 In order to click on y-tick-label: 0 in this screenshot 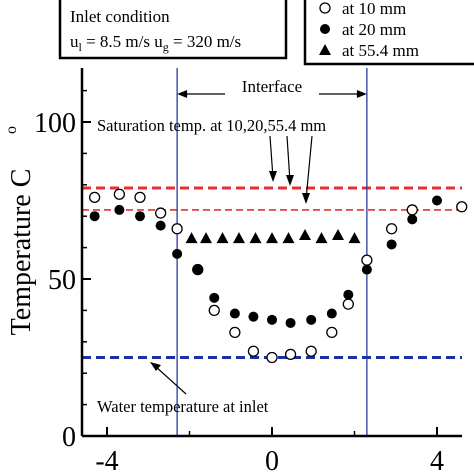, I will do `click(69, 437)`.